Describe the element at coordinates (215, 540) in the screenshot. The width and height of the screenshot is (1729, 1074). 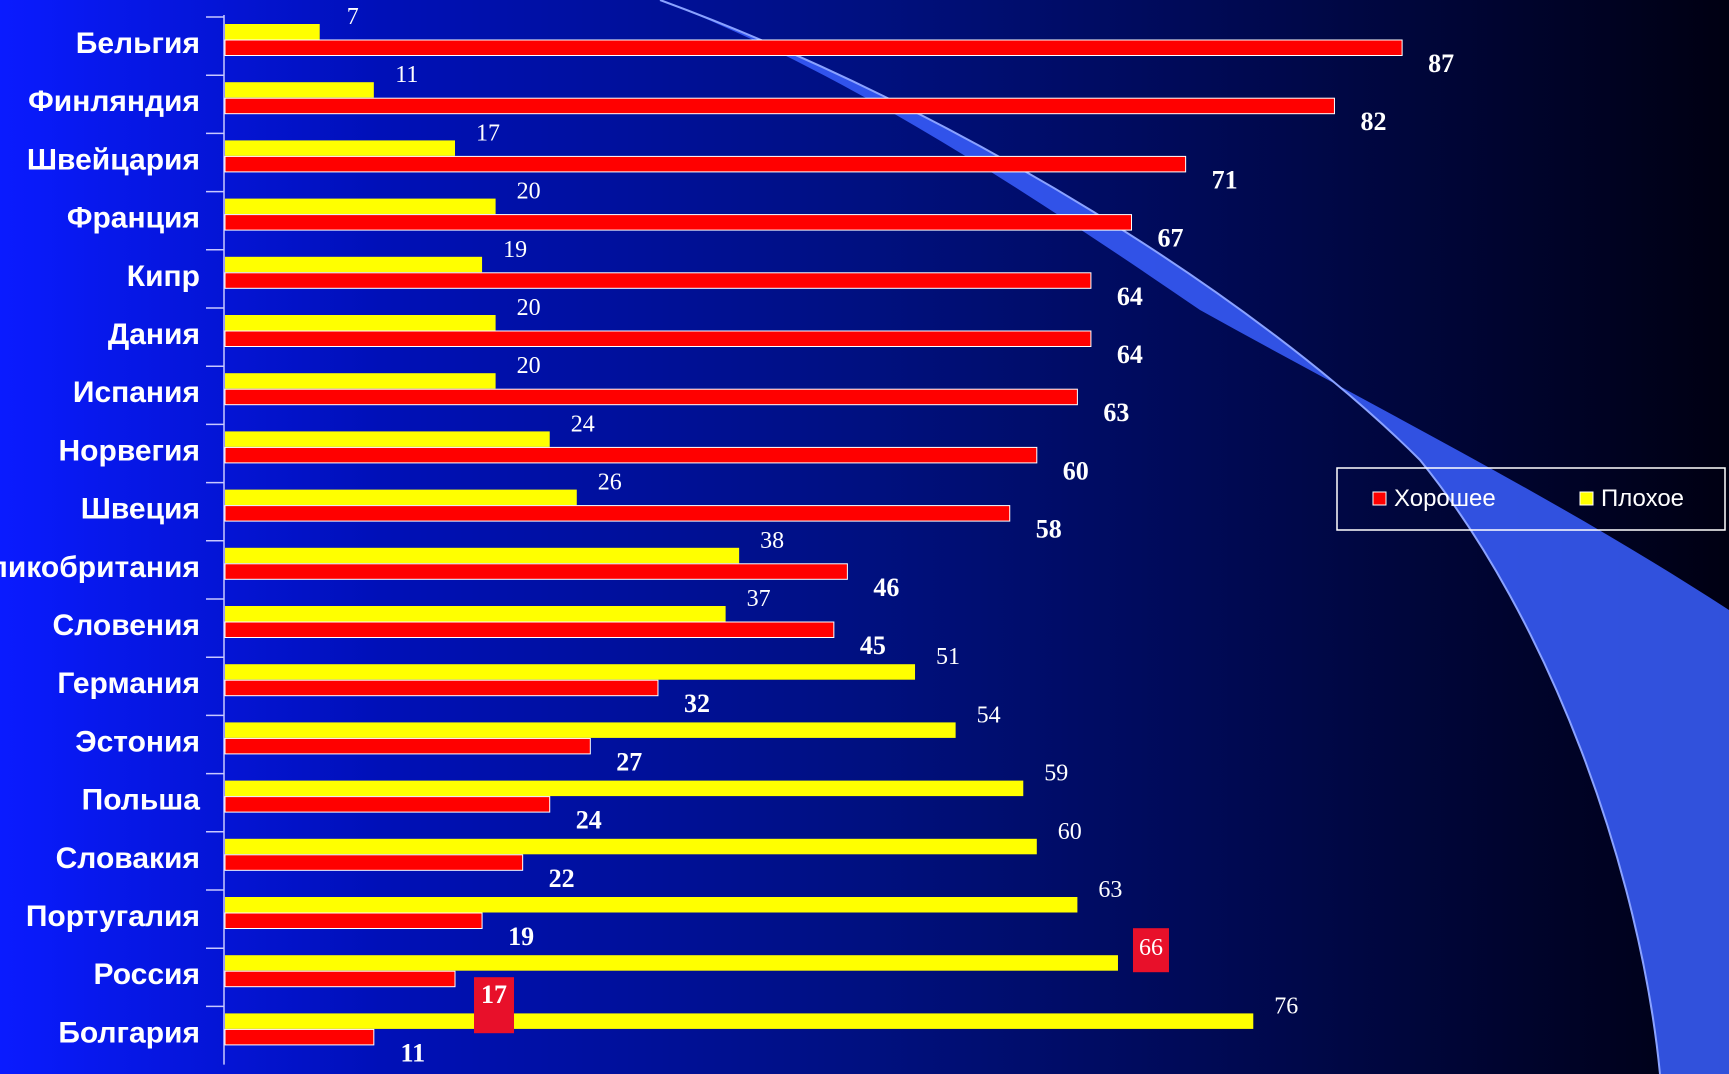
I see `category-axis` at that location.